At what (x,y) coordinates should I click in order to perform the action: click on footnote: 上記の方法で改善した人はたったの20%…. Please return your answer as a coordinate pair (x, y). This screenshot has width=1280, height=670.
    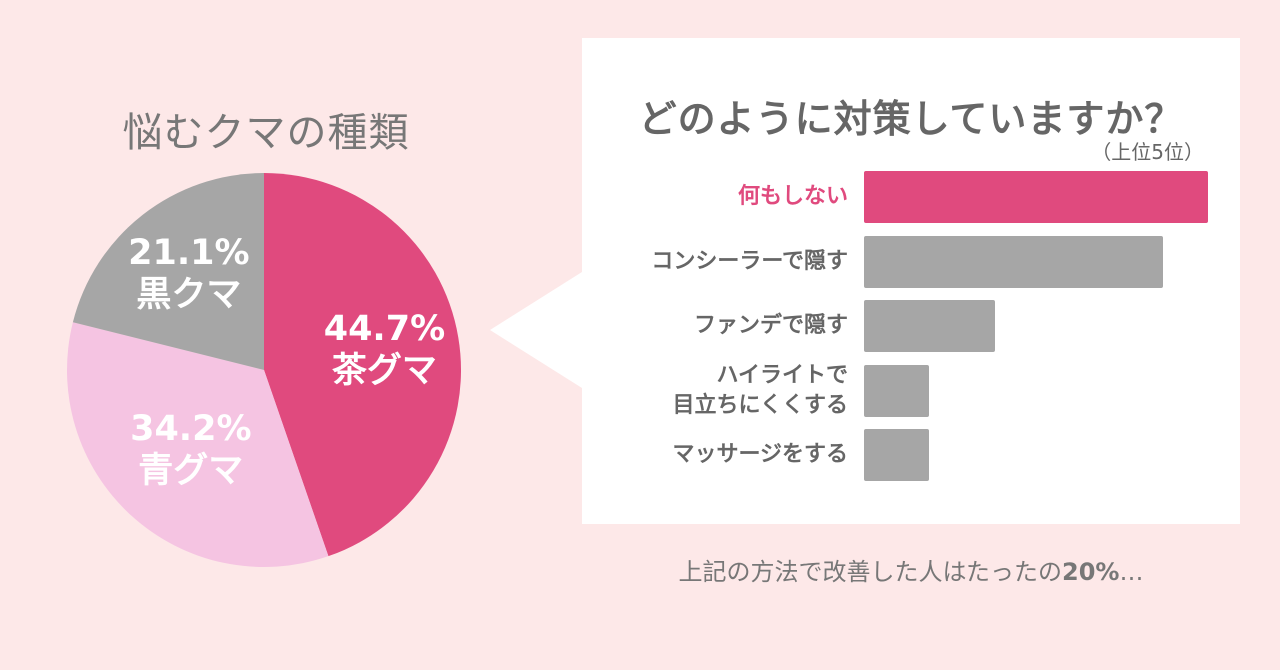
    Looking at the image, I should click on (911, 569).